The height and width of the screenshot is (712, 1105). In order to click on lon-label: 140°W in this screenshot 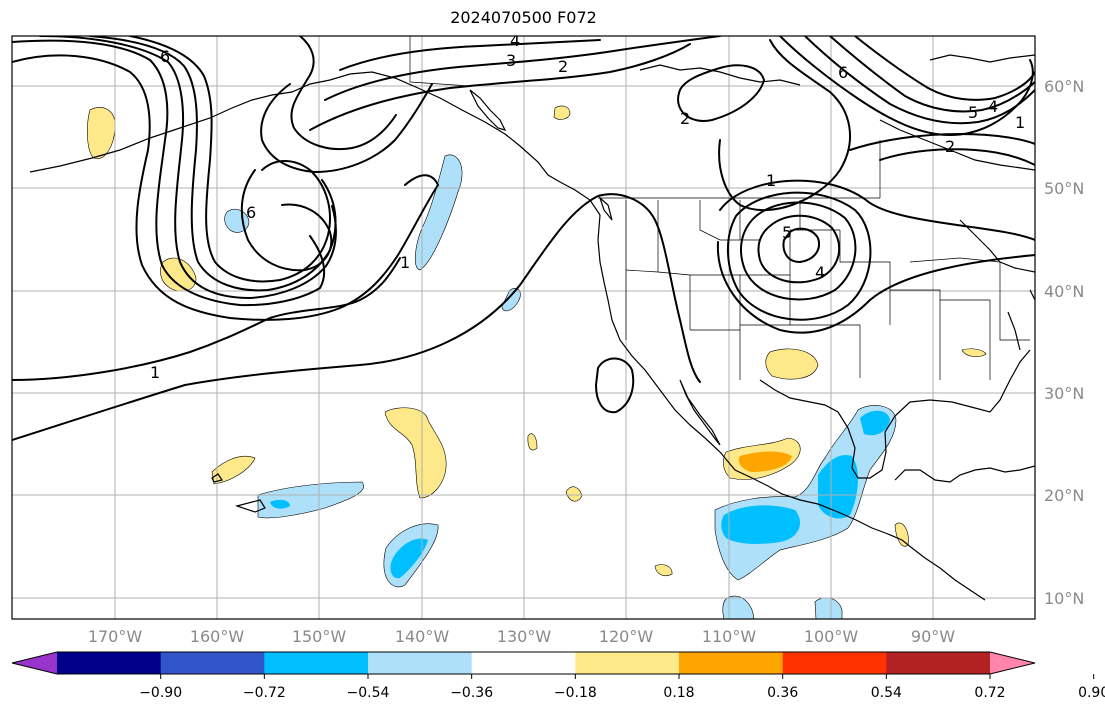, I will do `click(422, 636)`.